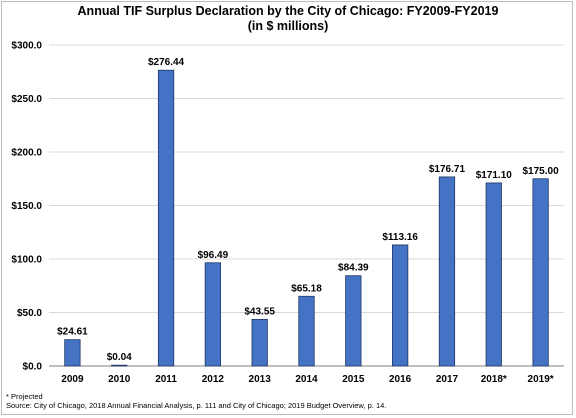 This screenshot has height=418, width=576. I want to click on data-label: $175.00, so click(541, 171).